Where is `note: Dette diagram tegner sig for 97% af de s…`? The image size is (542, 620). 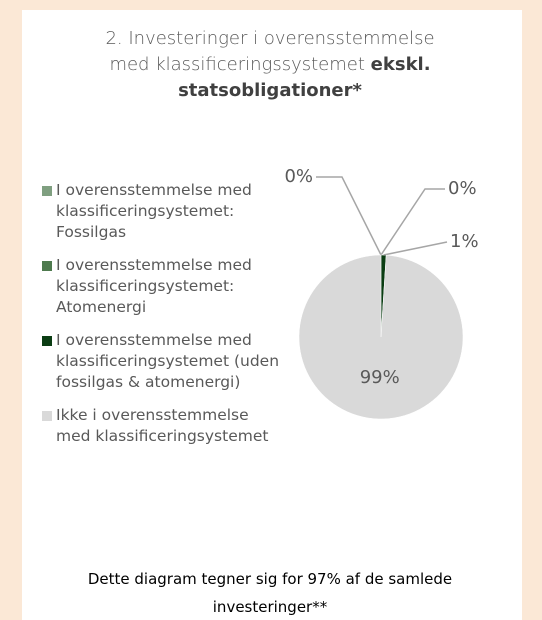
note: Dette diagram tegner sig for 97% af de s… is located at coordinates (270, 593).